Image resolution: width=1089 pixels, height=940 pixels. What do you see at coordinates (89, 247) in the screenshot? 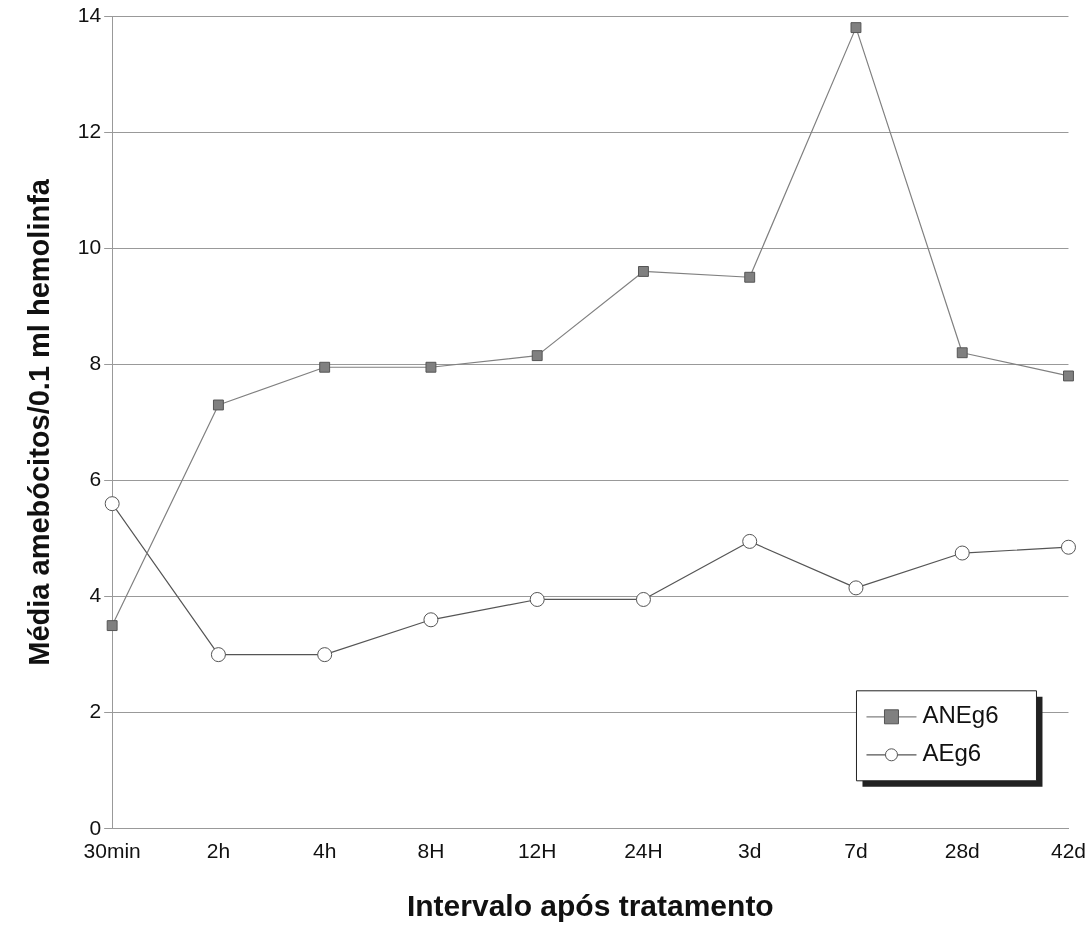
I see `y-tick-label: 10` at bounding box center [89, 247].